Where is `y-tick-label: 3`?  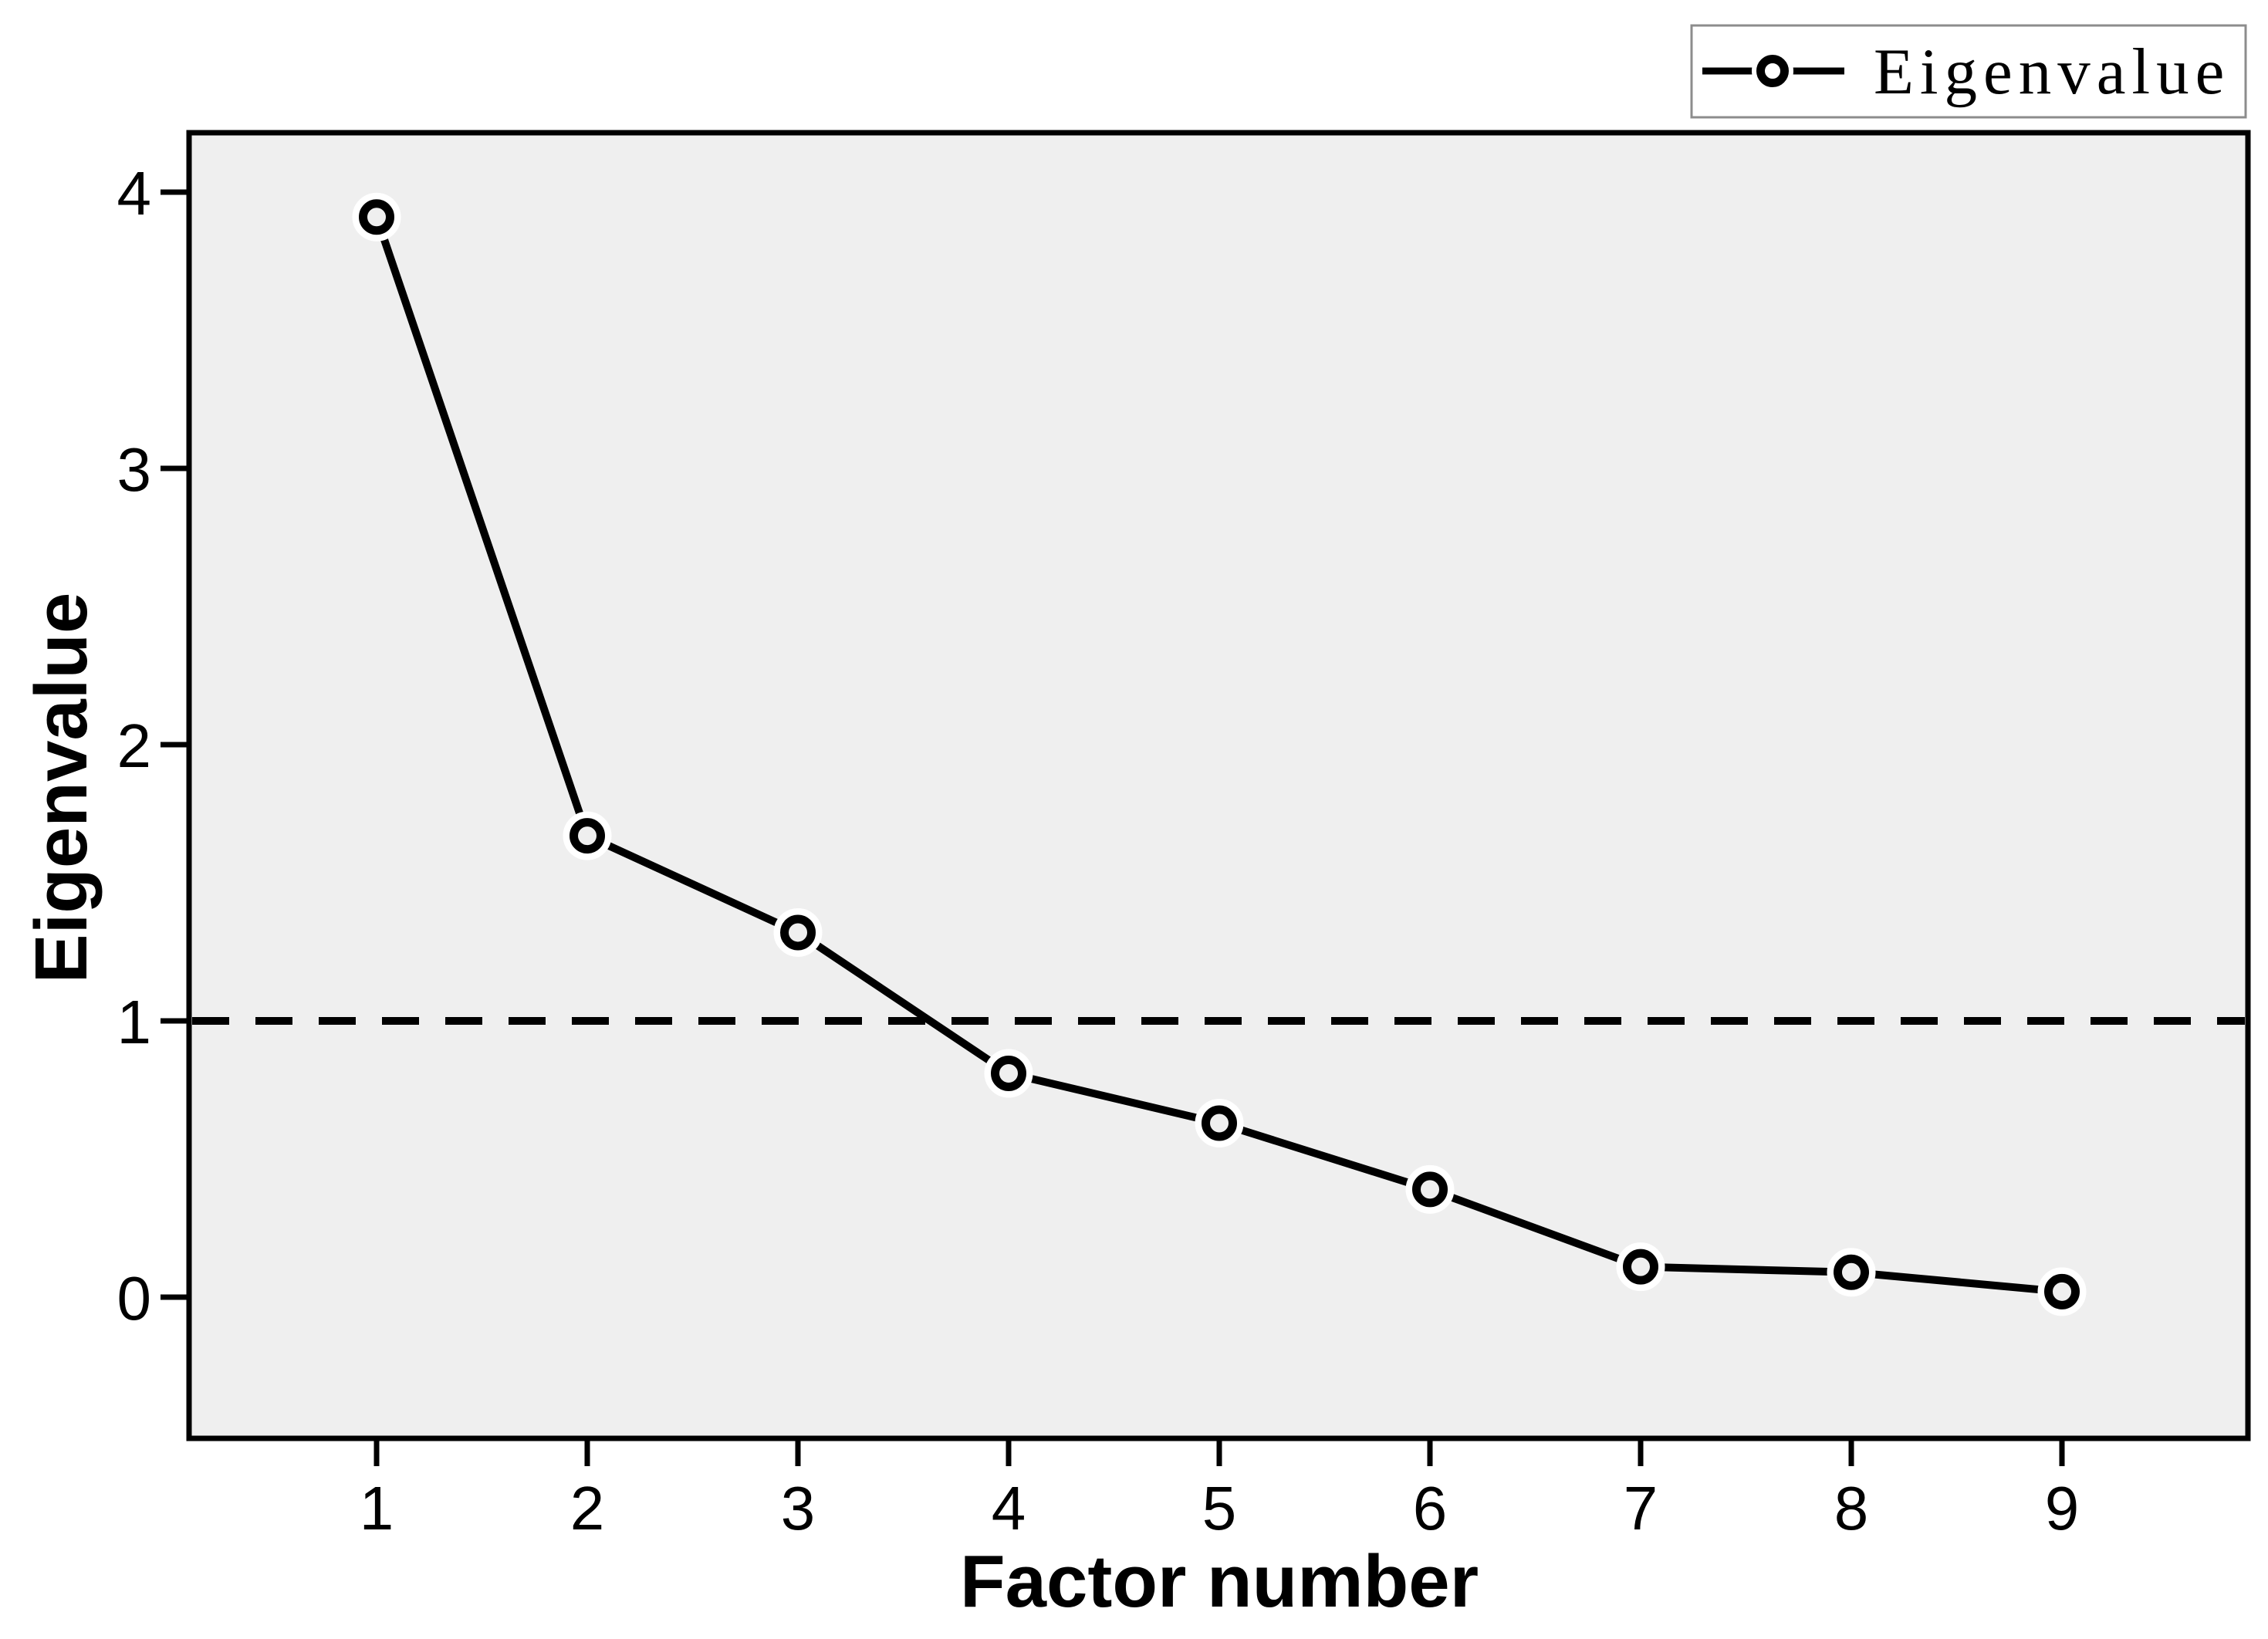
y-tick-label: 3 is located at coordinates (134, 469).